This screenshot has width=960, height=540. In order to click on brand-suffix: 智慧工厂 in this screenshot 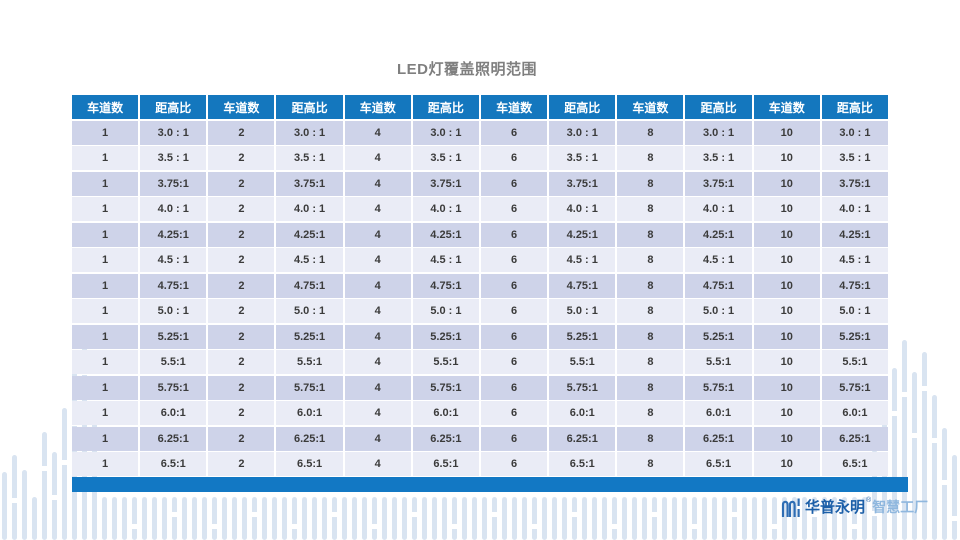, I will do `click(900, 507)`.